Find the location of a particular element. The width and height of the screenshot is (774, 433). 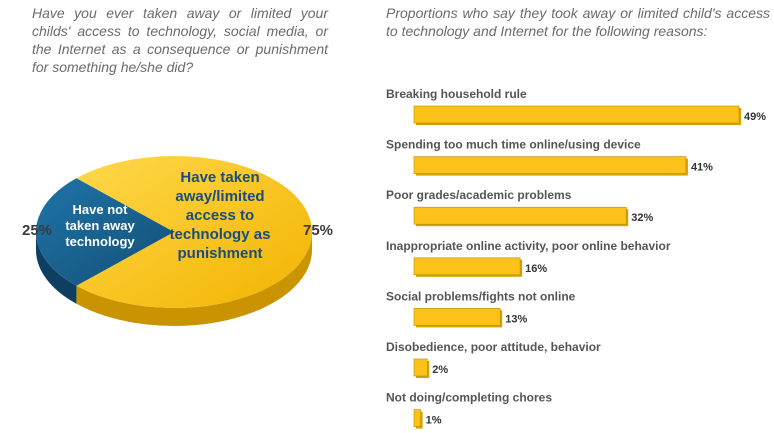

pie-slice-taken-away is located at coordinates (194, 232).